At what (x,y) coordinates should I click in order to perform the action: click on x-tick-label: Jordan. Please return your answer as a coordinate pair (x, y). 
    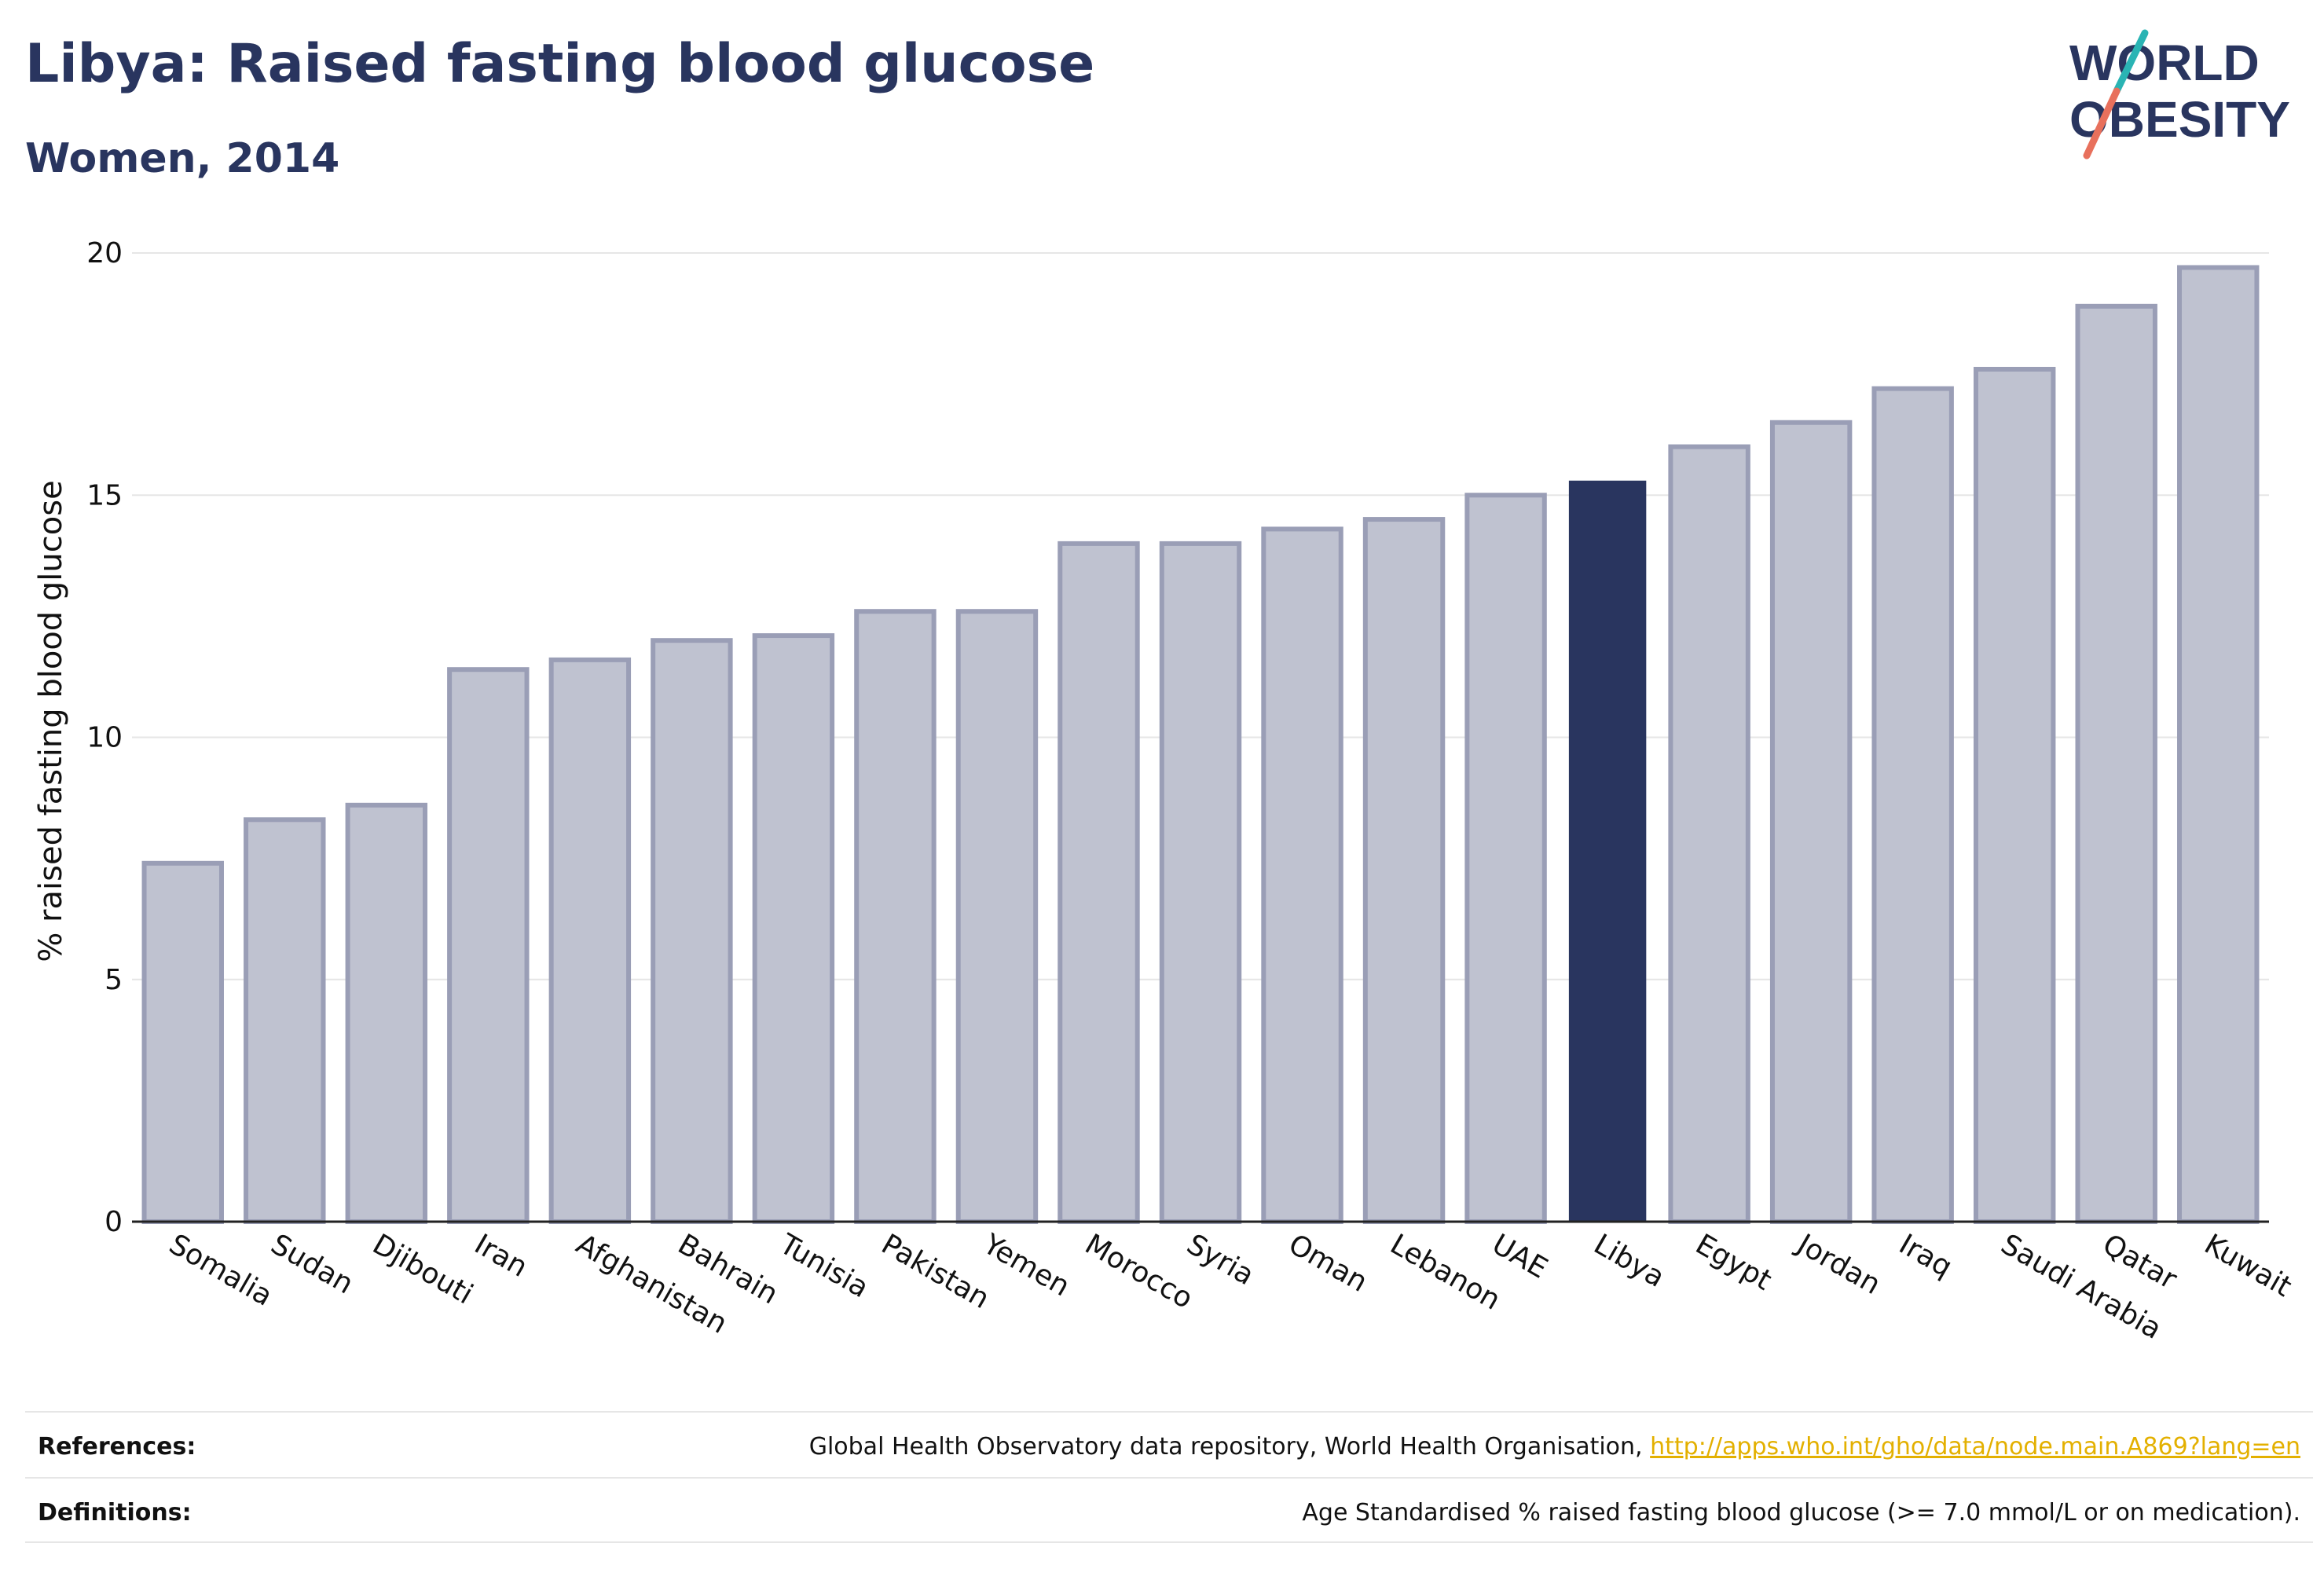
    Looking at the image, I should click on (1838, 1264).